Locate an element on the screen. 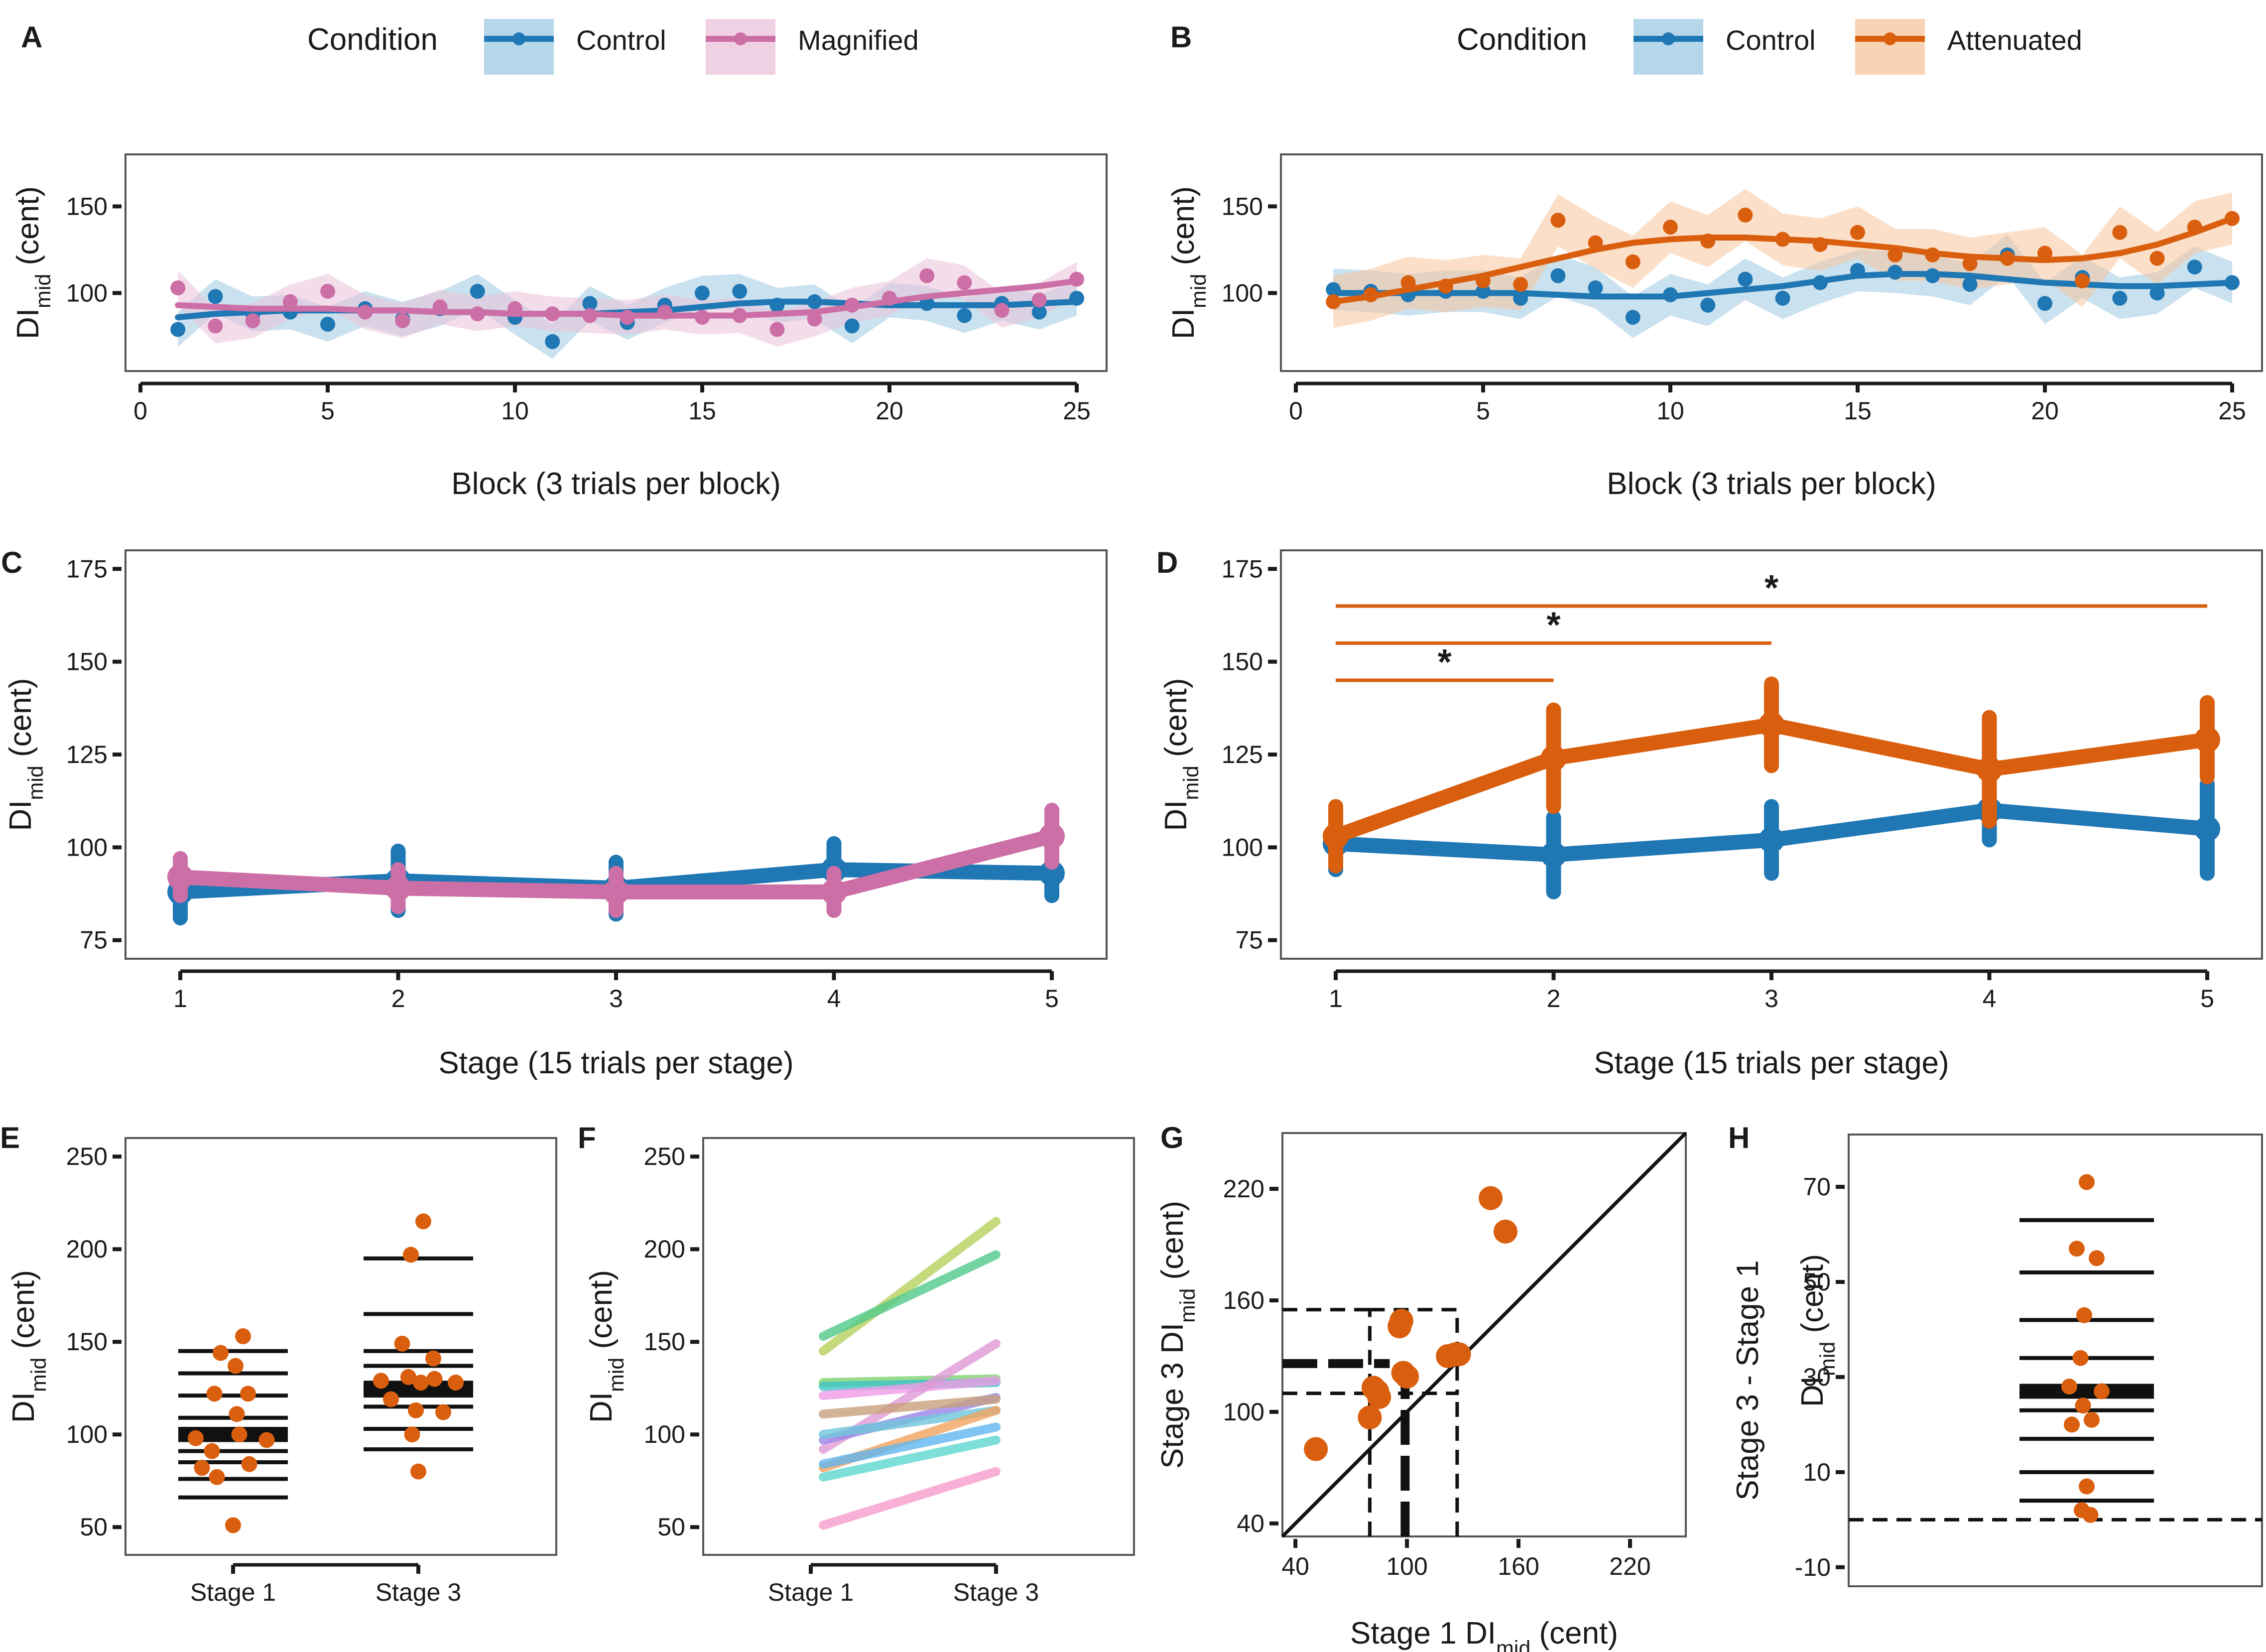 This screenshot has width=2266, height=1652. x-xtick-label: 15 is located at coordinates (702, 411).